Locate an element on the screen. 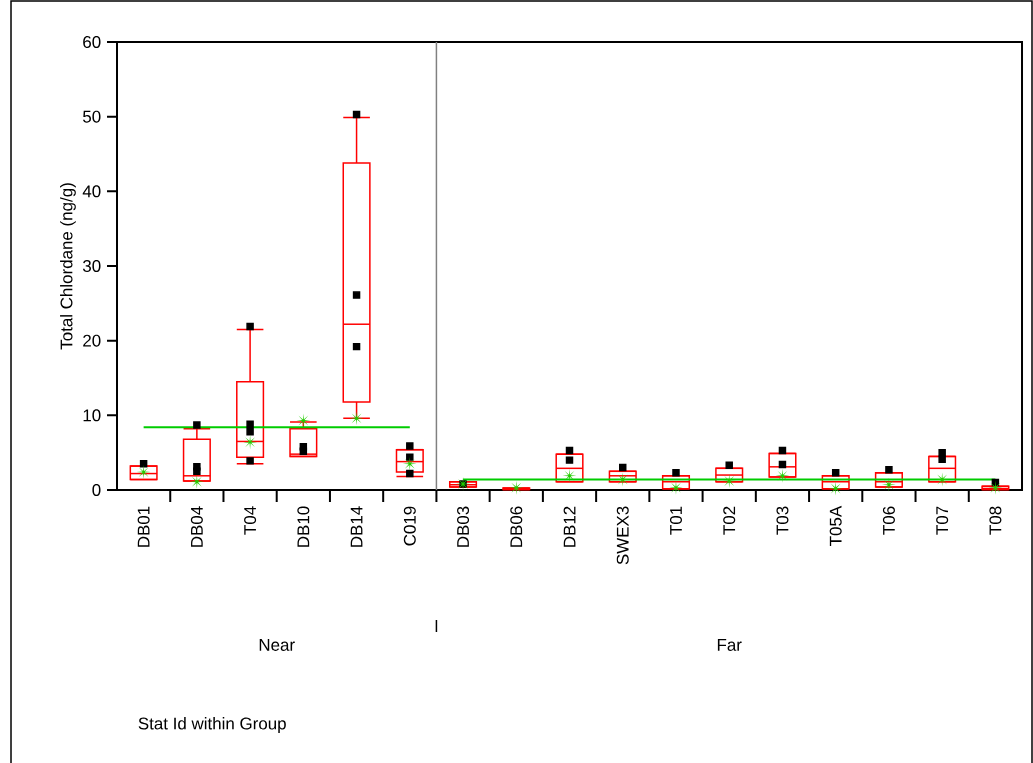  x-tick-label: T06 is located at coordinates (888, 520).